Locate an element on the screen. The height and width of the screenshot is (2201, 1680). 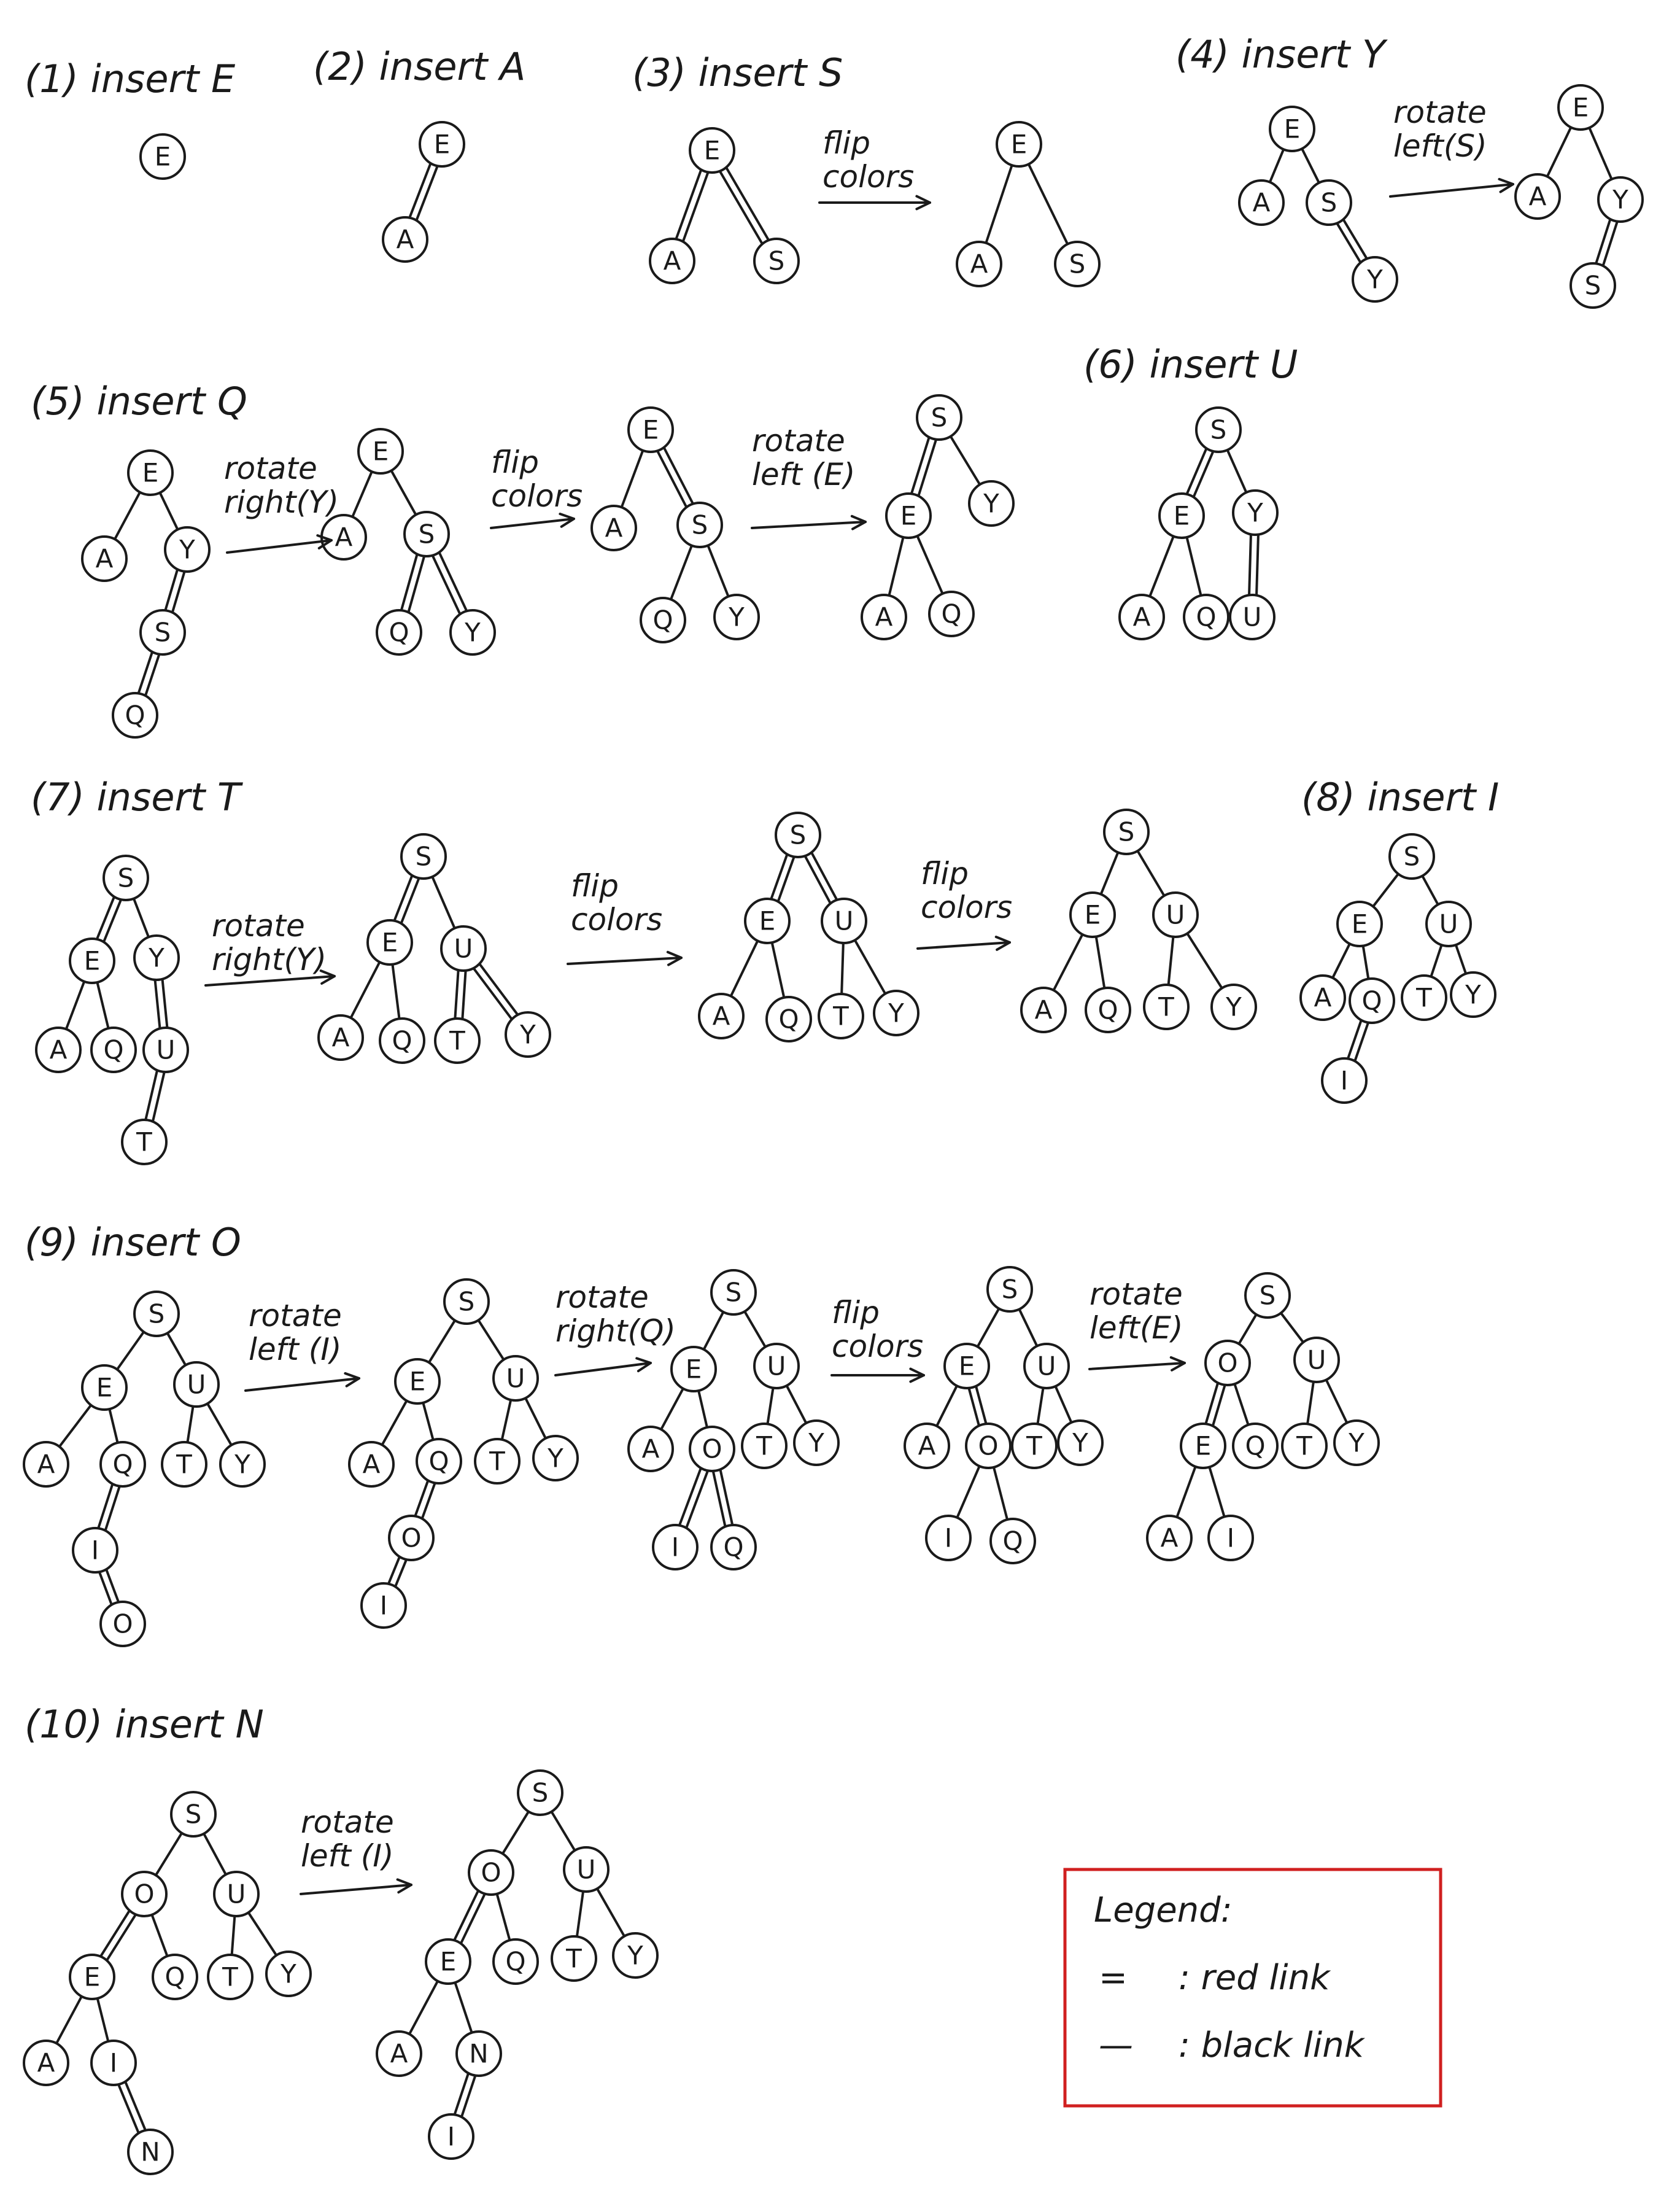
red-link-E-A is located at coordinates (689, 205).